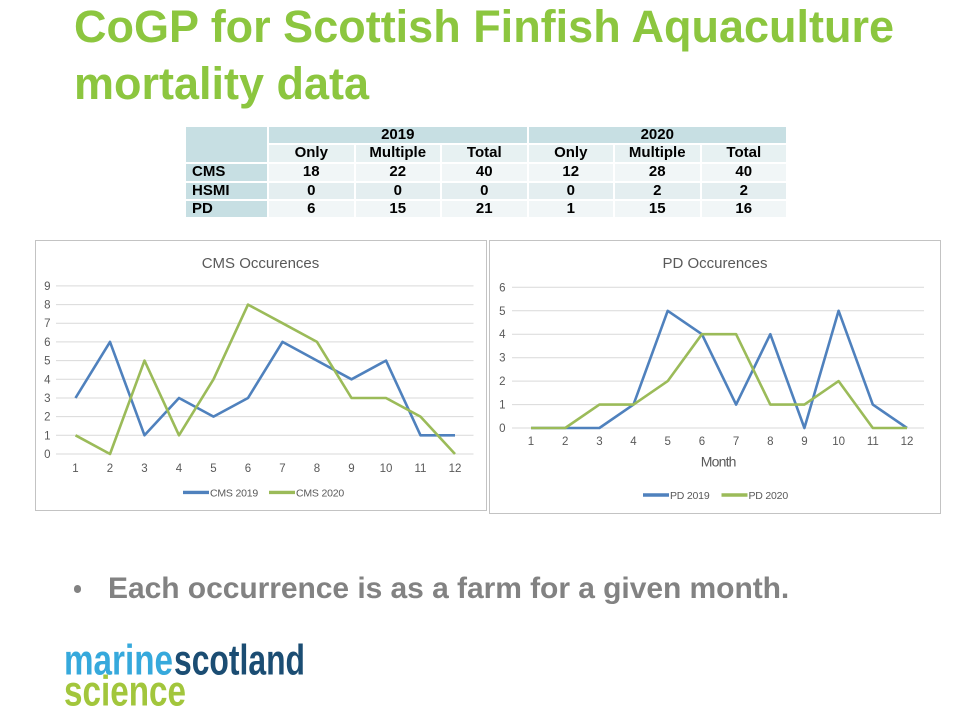 The image size is (954, 715). What do you see at coordinates (239, 661) in the screenshot?
I see `svg-text: scotland` at bounding box center [239, 661].